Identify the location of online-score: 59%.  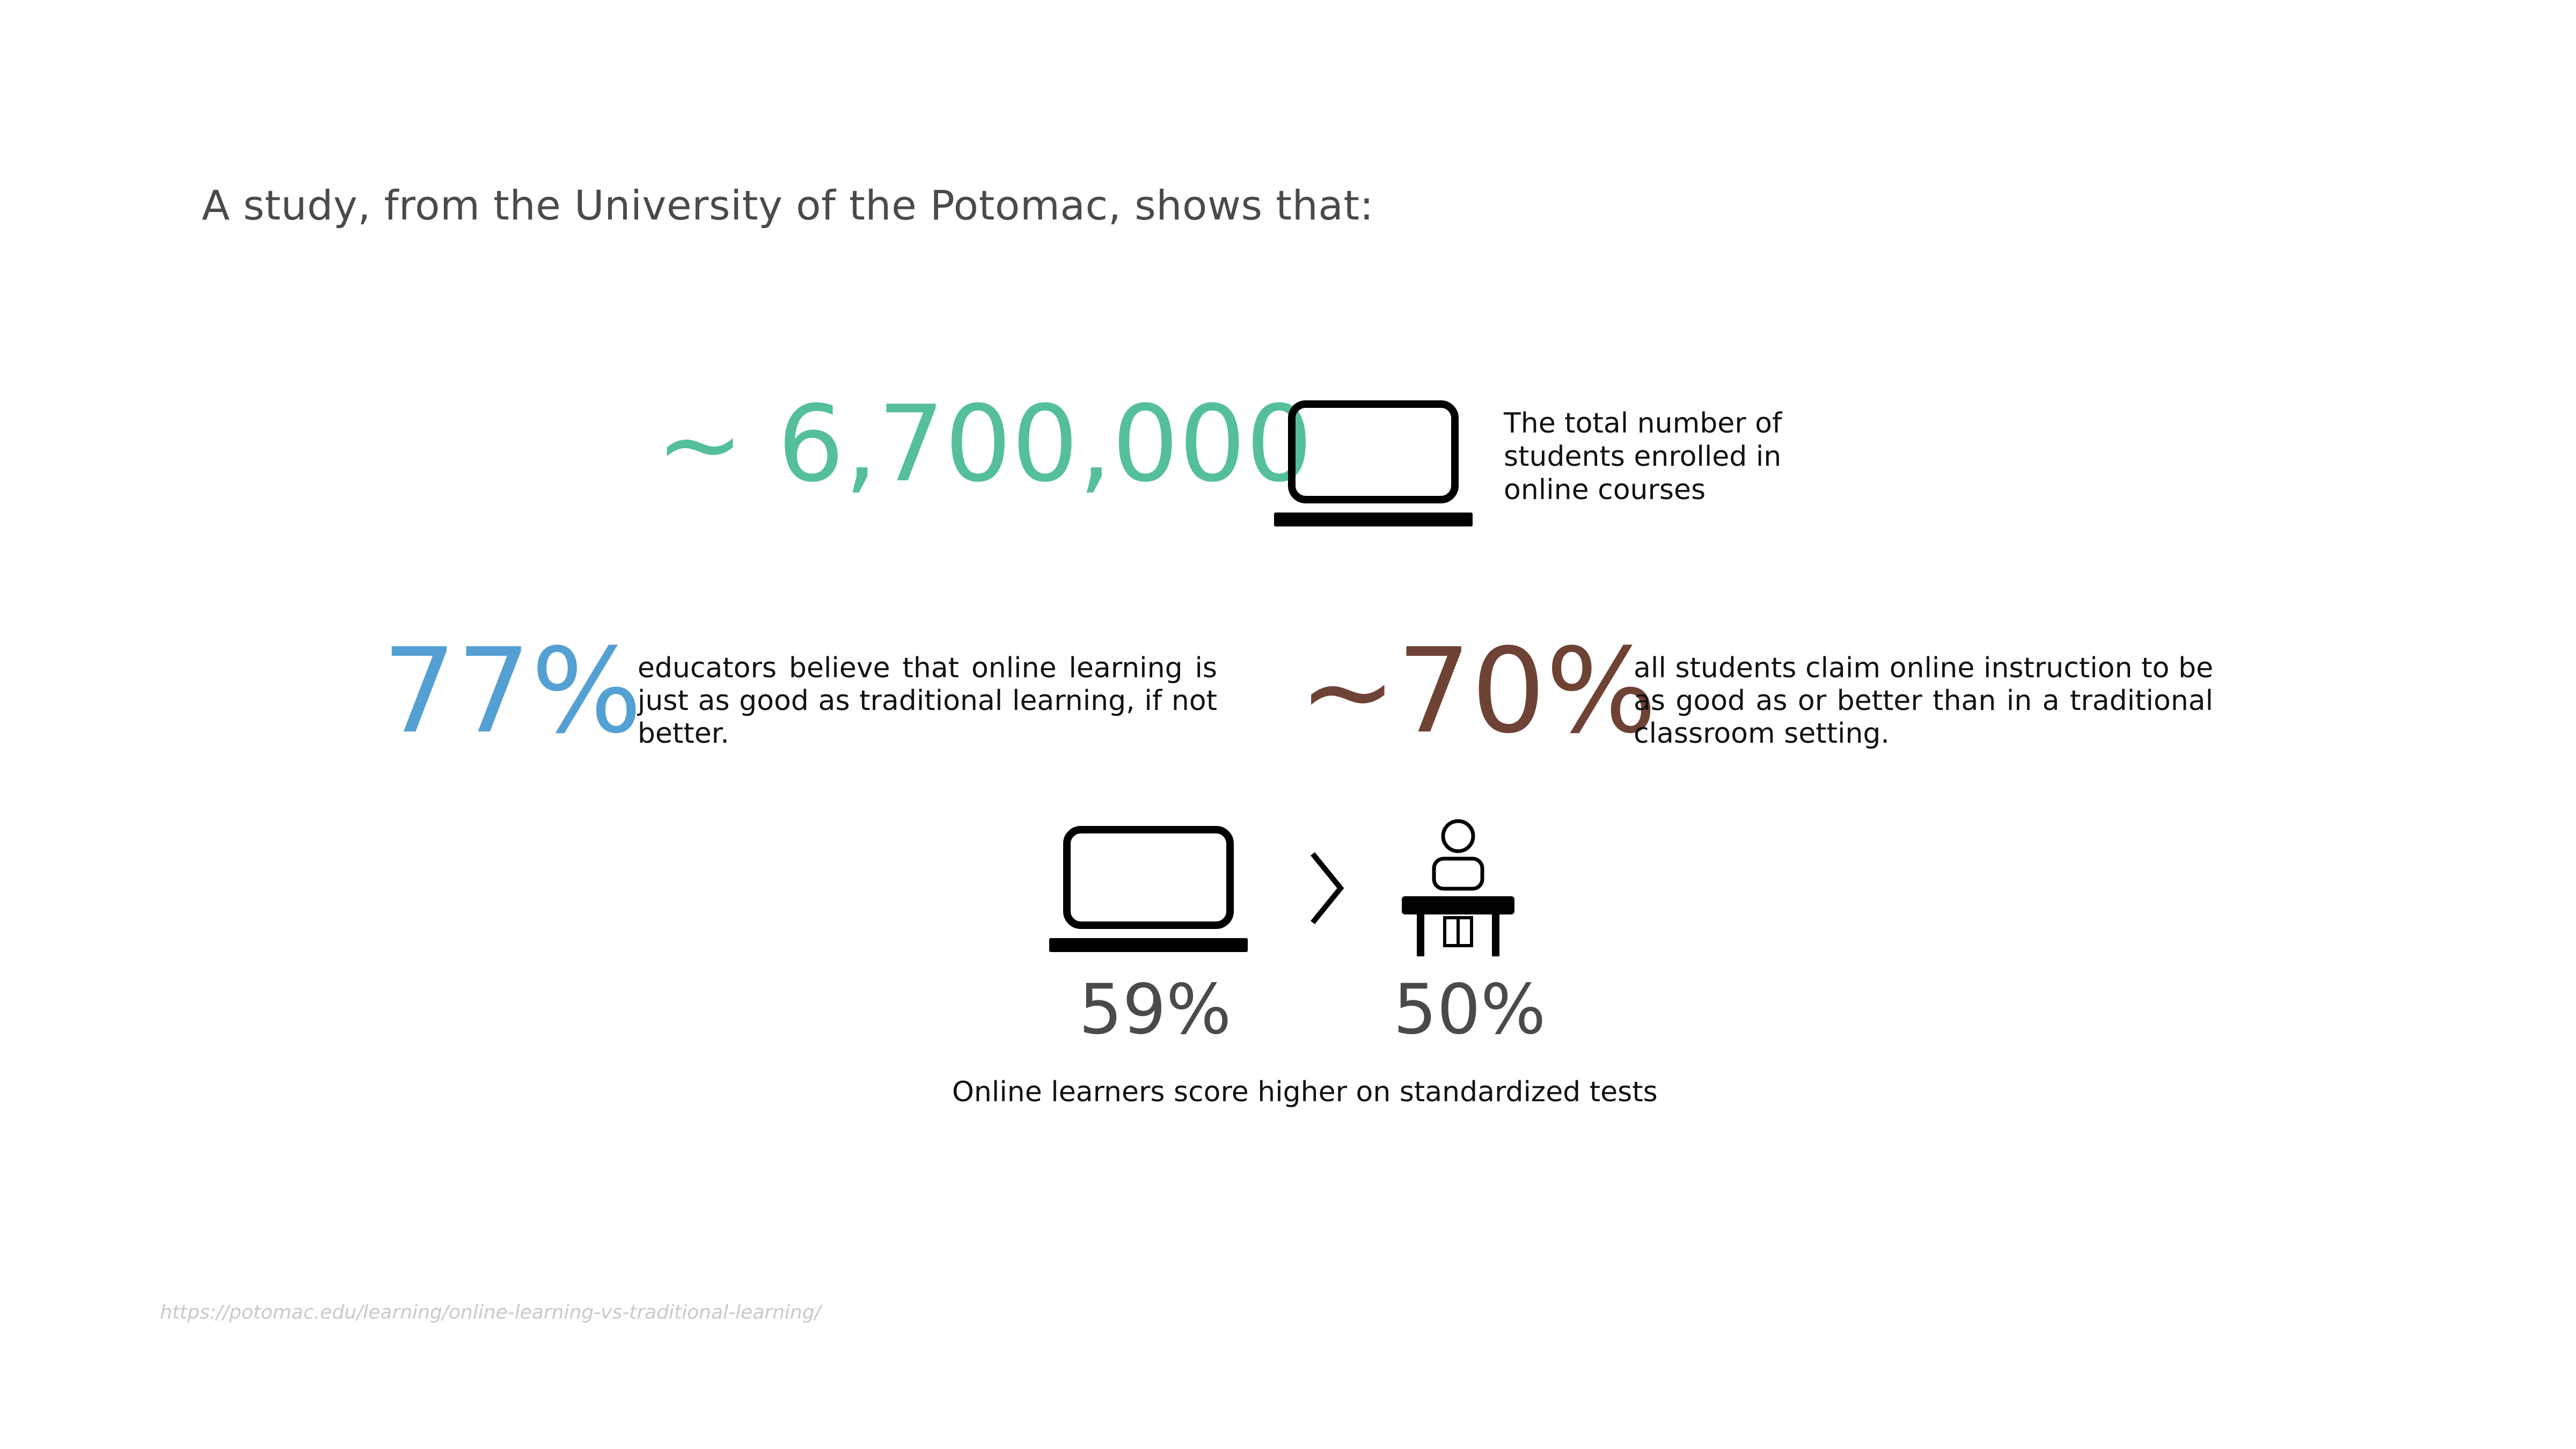
(1155, 1010).